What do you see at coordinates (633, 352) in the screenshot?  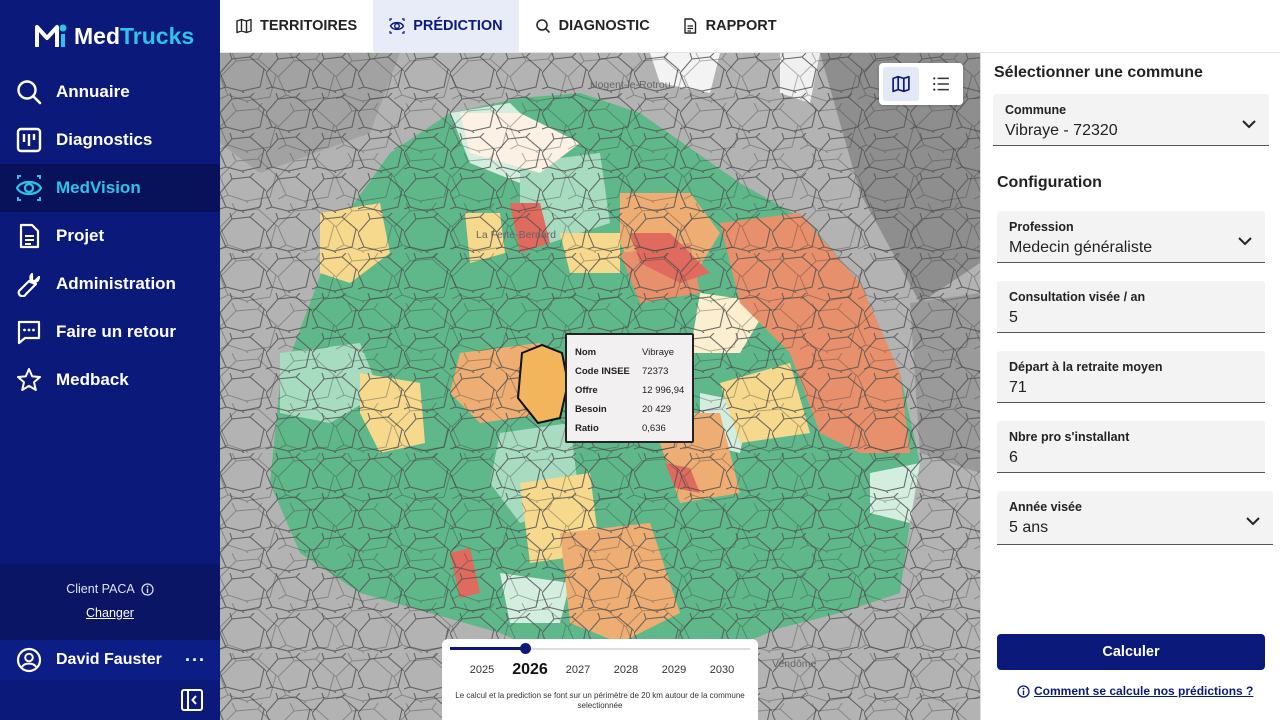 I see `tooltip-row: Nom Vibraye` at bounding box center [633, 352].